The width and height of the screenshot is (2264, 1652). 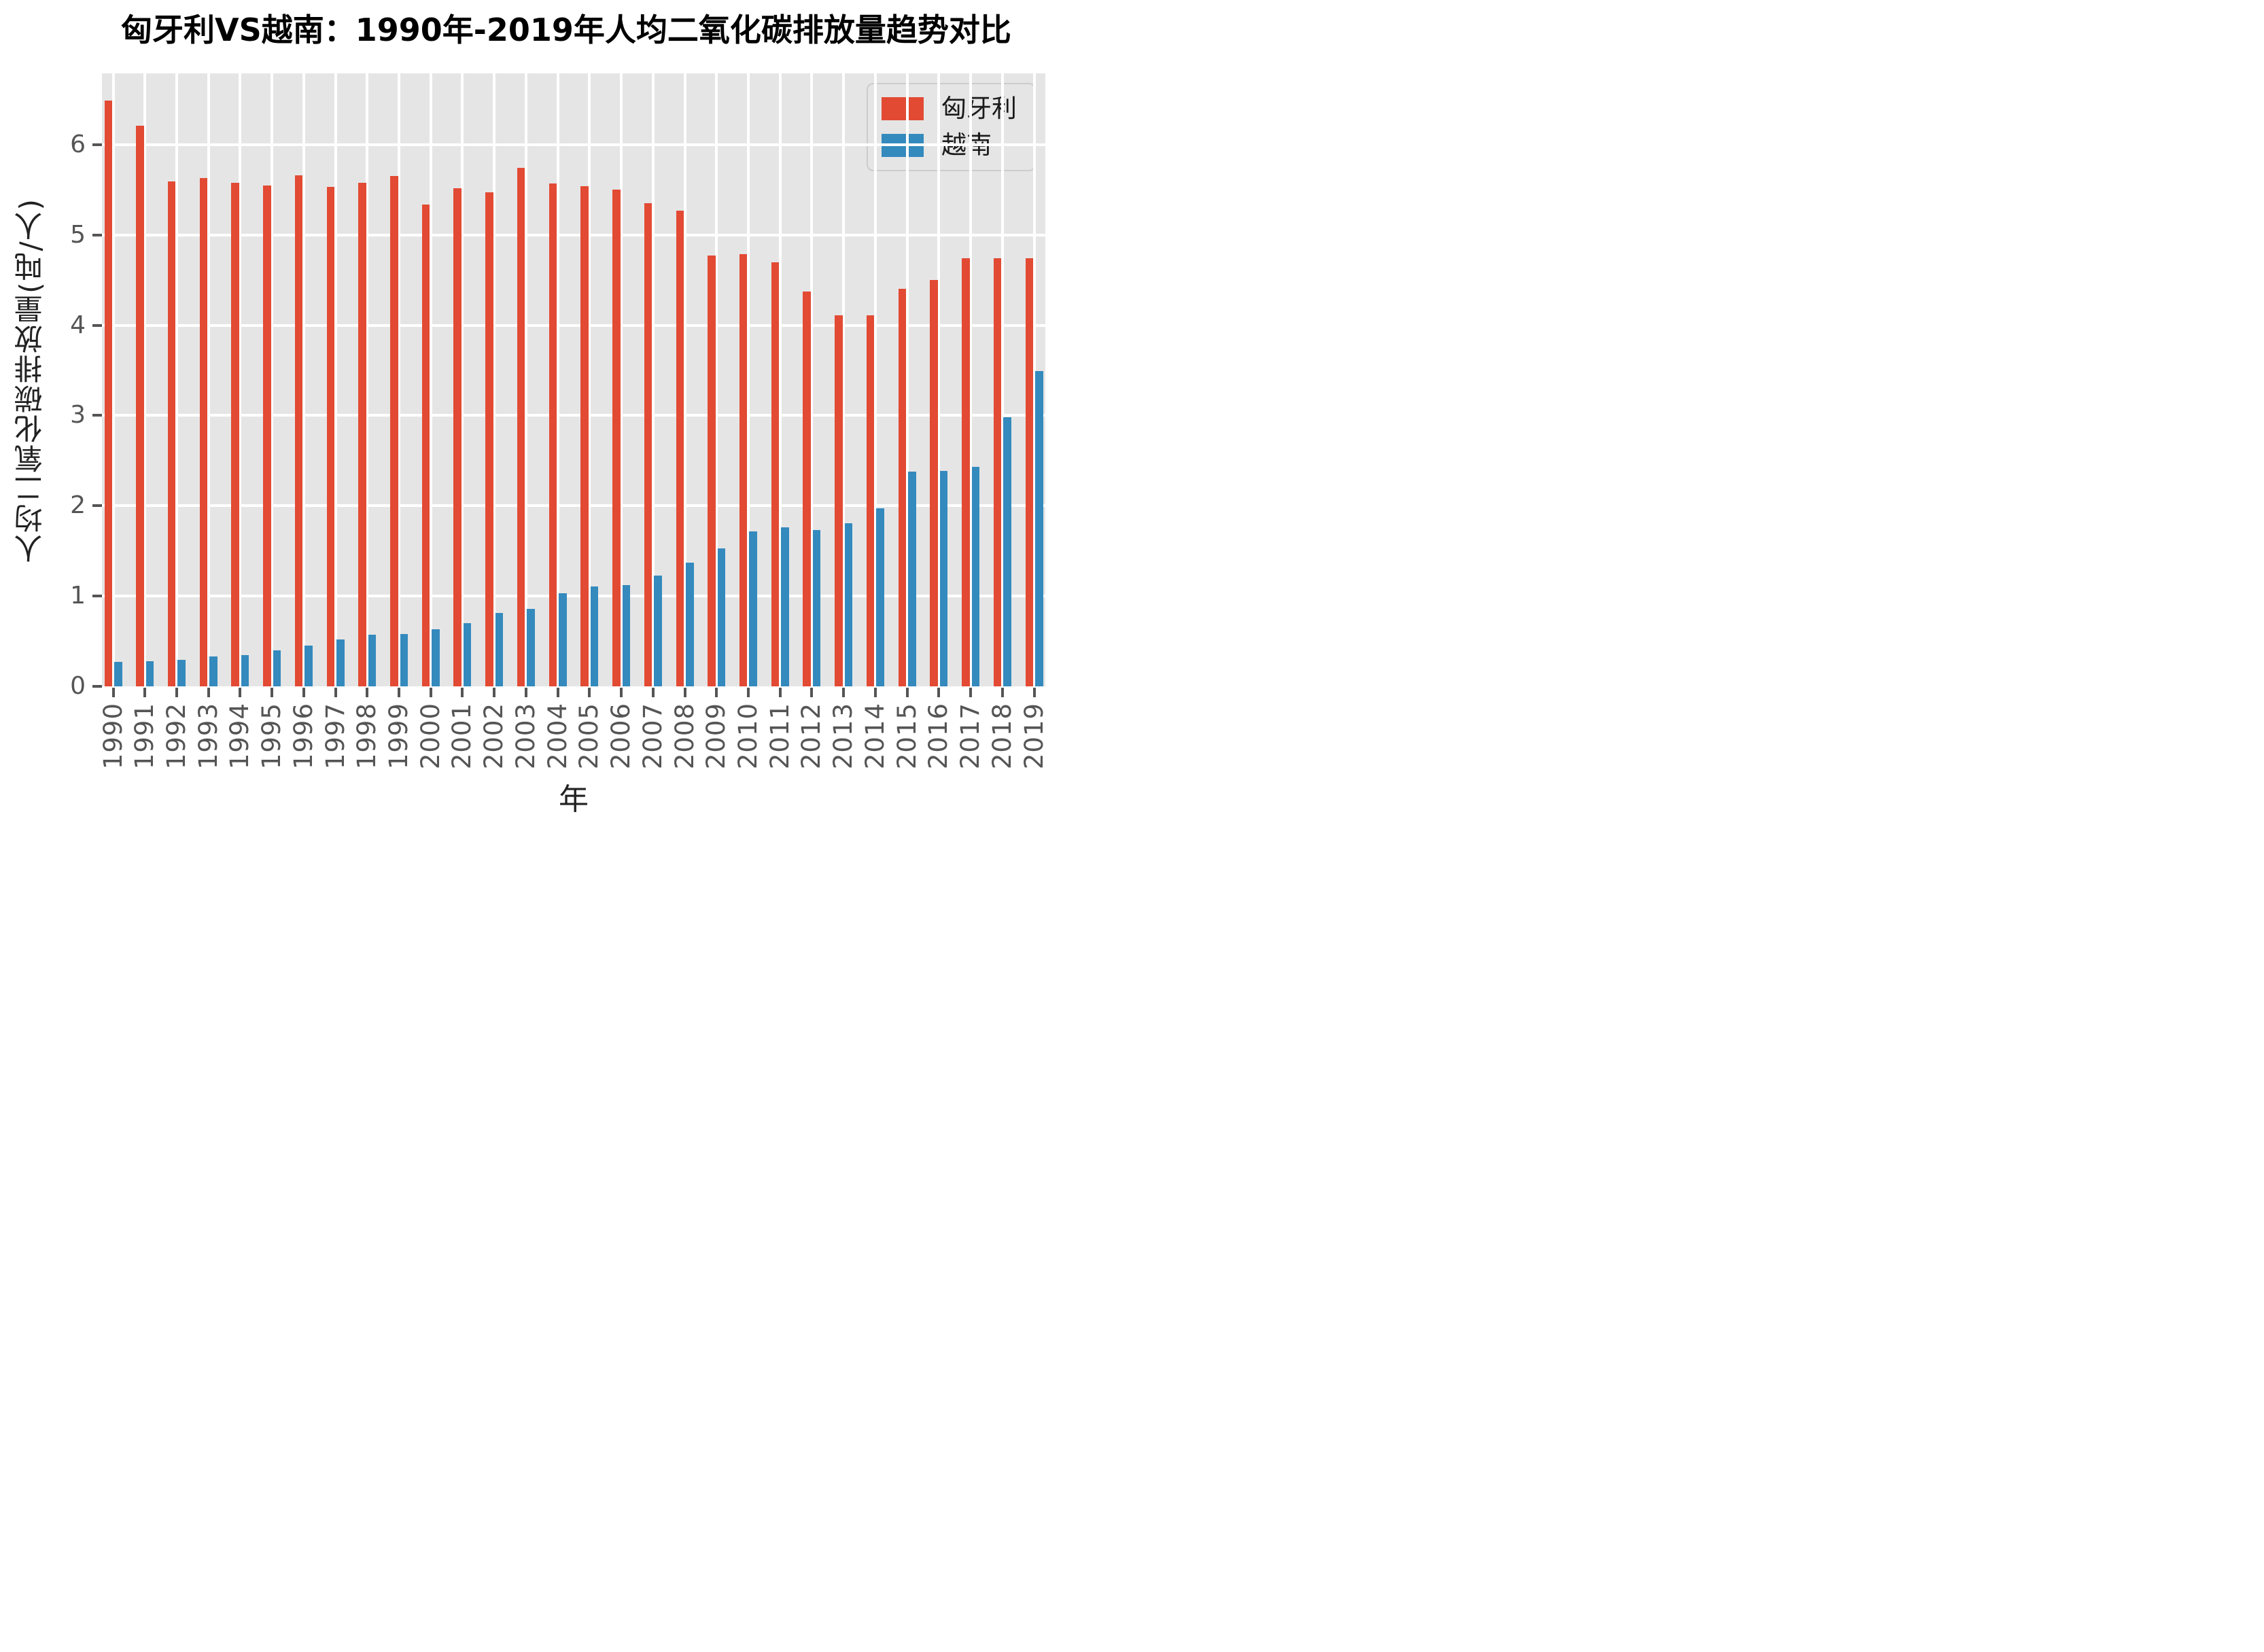 What do you see at coordinates (113, 692) in the screenshot?
I see `x-tick-1990` at bounding box center [113, 692].